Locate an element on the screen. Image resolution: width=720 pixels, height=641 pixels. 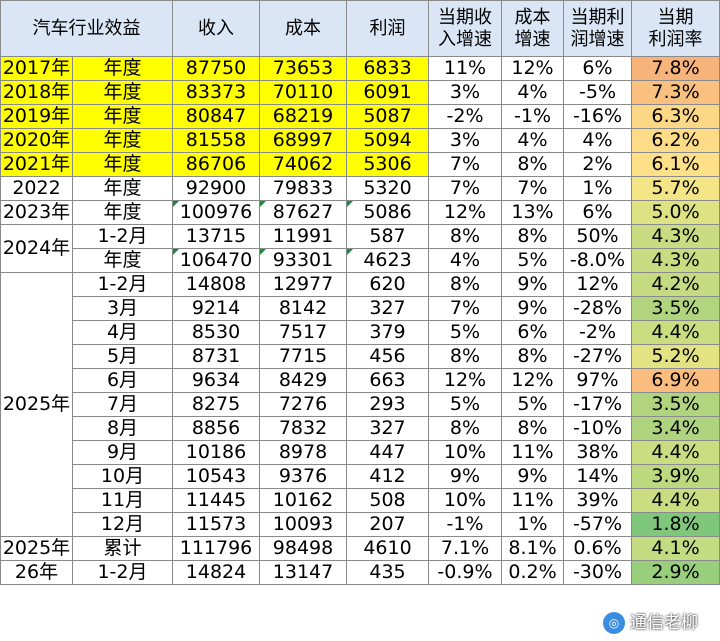
profit-growth-cell: -30% is located at coordinates (597, 572).